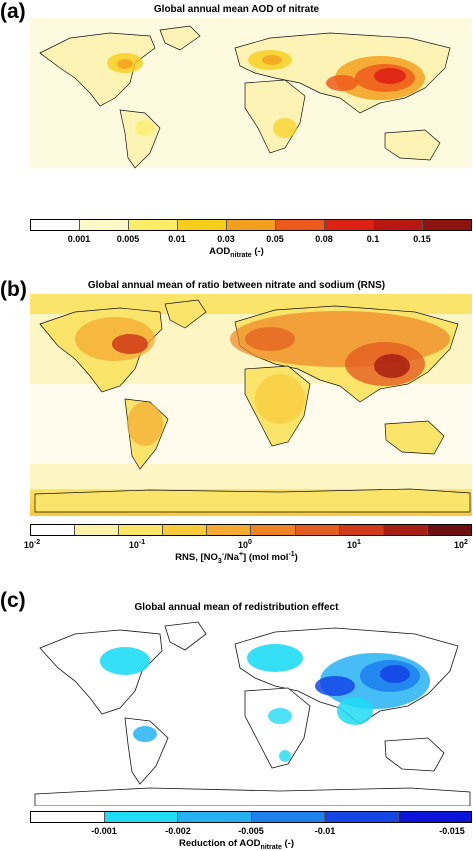 The width and height of the screenshot is (473, 851). I want to click on cbar-a-tick: 0.01, so click(177, 239).